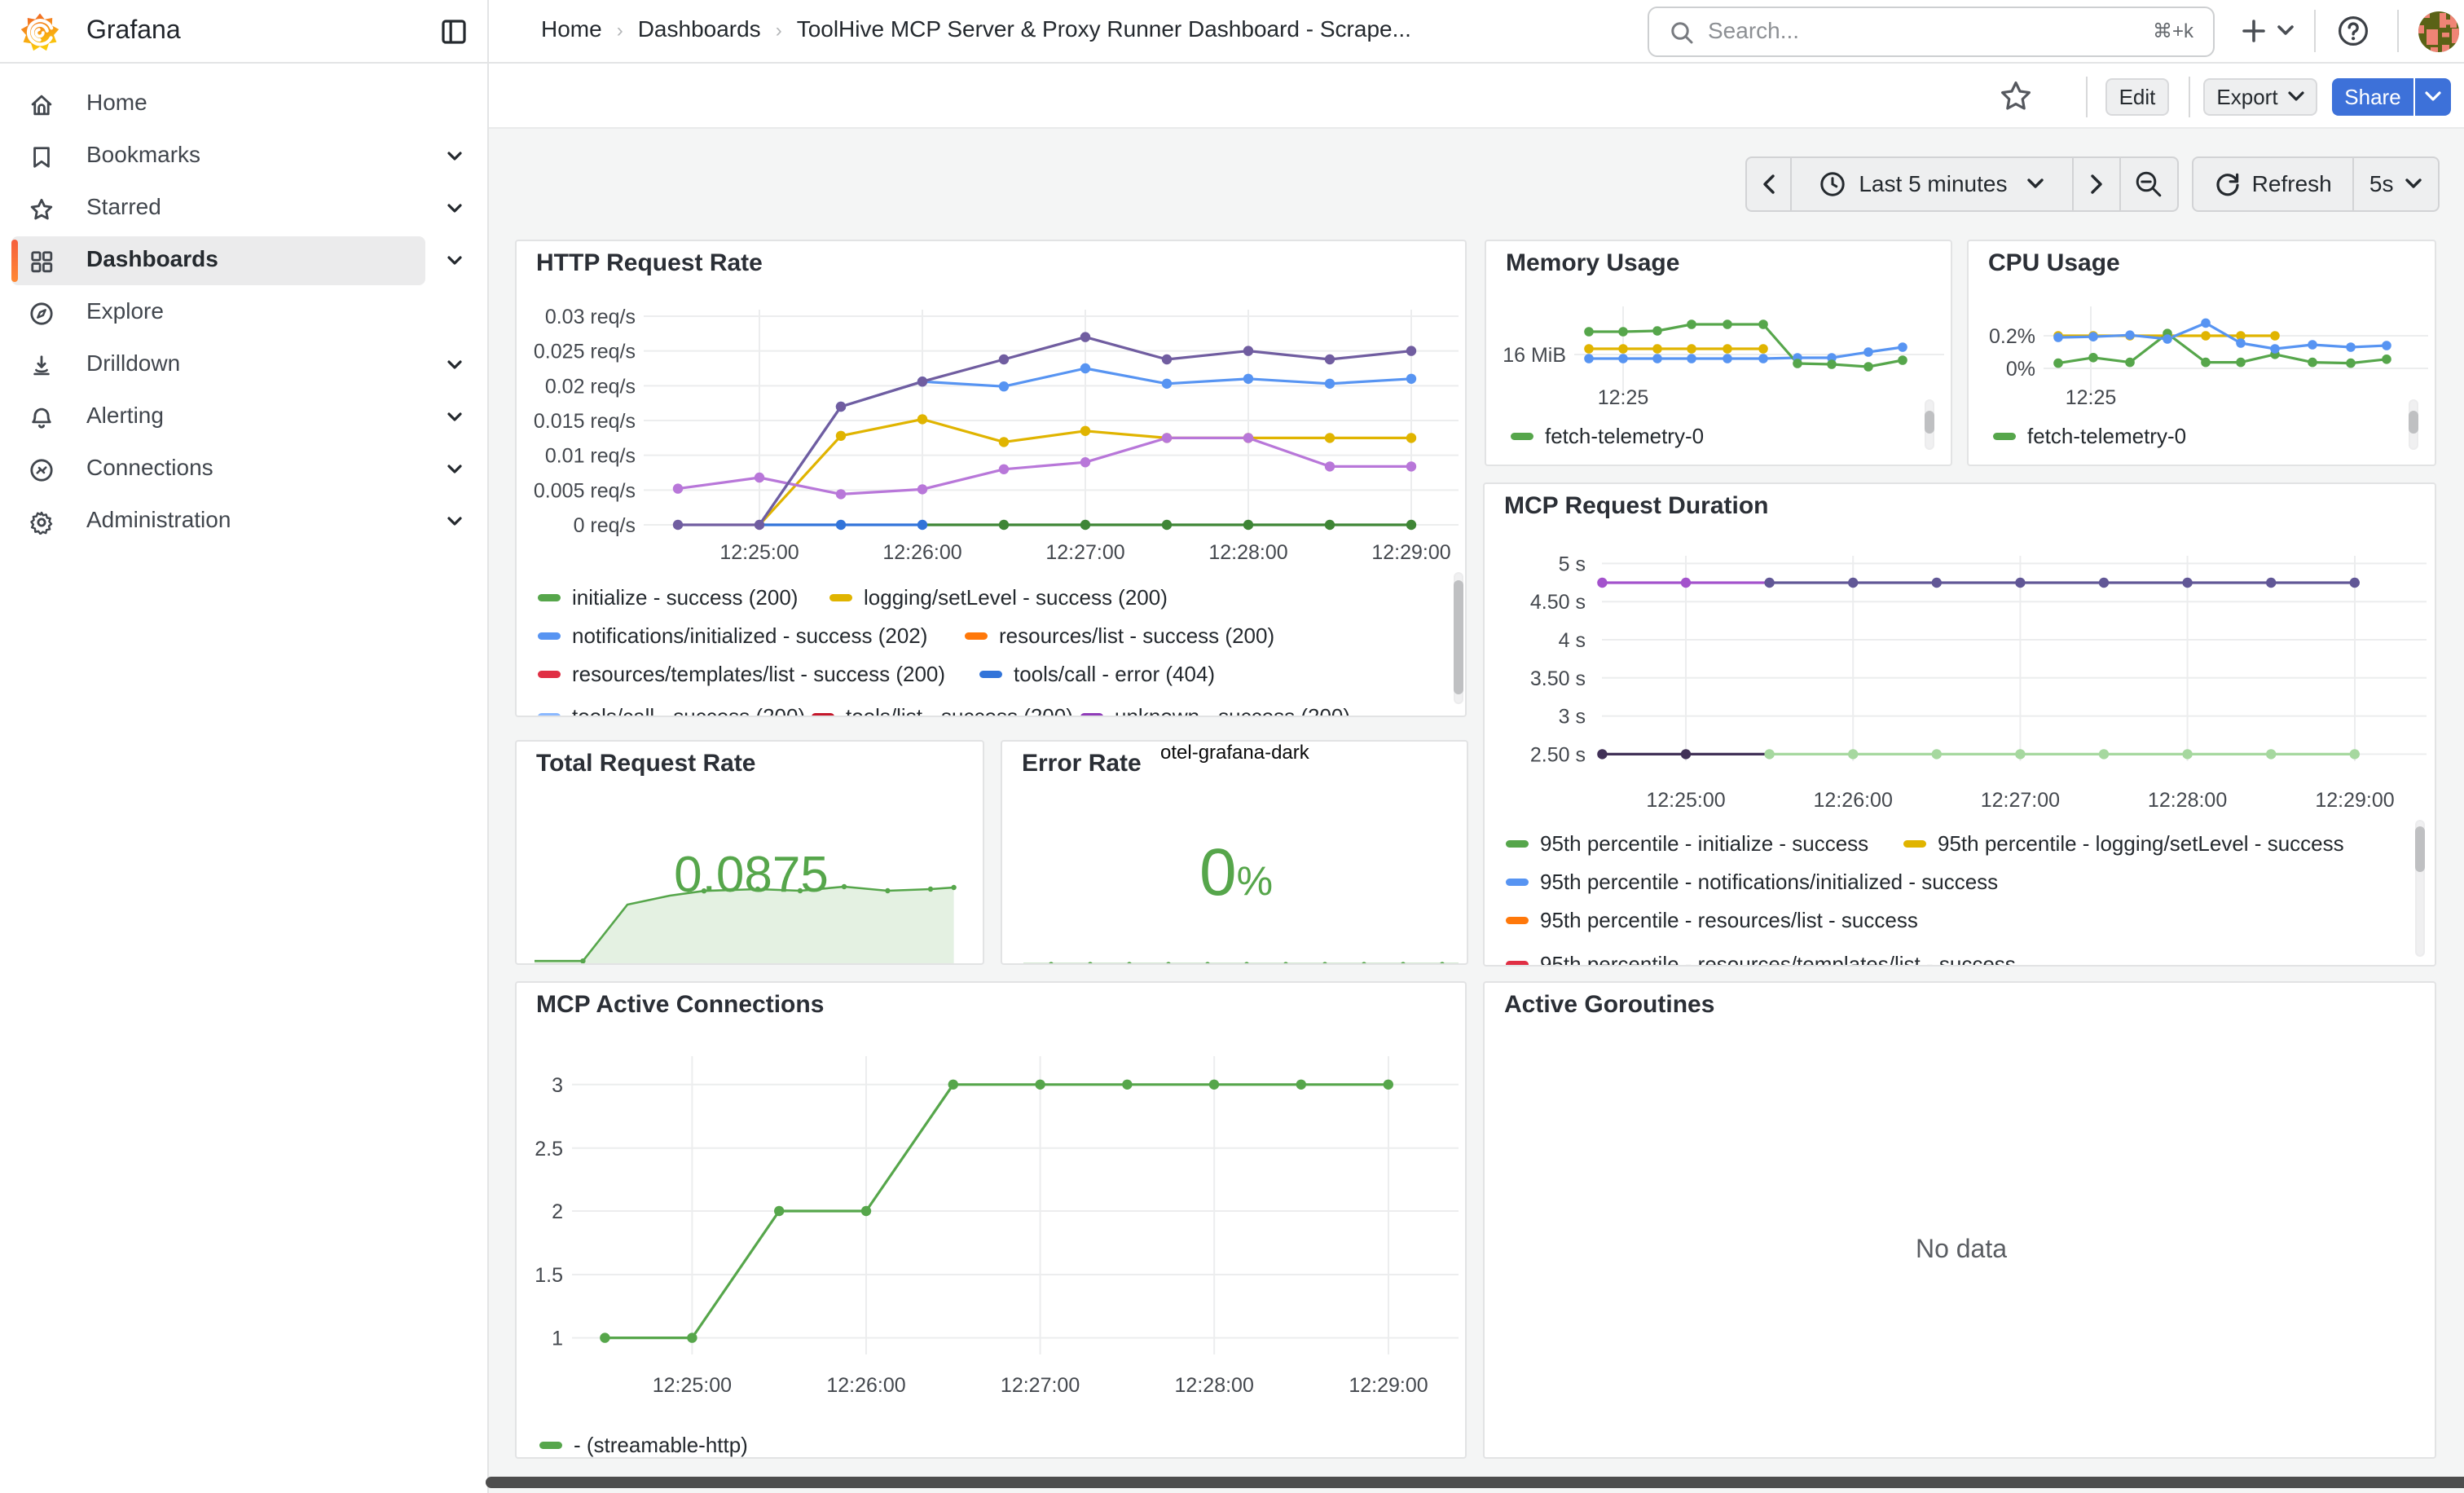 Image resolution: width=2464 pixels, height=1493 pixels. I want to click on svg-text: 16 MiB, so click(1534, 355).